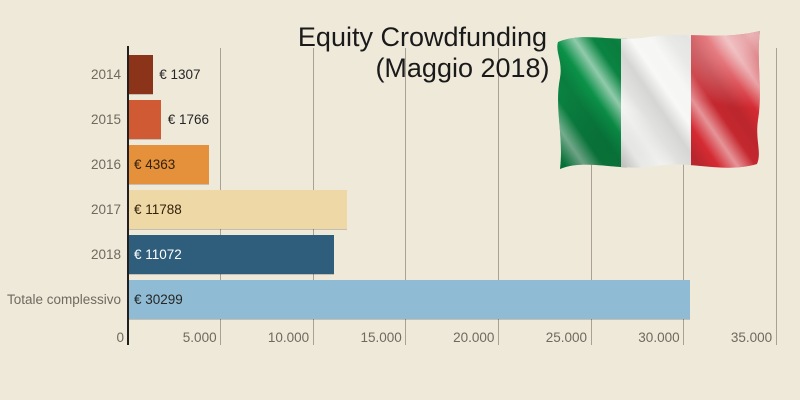  What do you see at coordinates (180, 74) in the screenshot?
I see `bar-value-label: € 1307` at bounding box center [180, 74].